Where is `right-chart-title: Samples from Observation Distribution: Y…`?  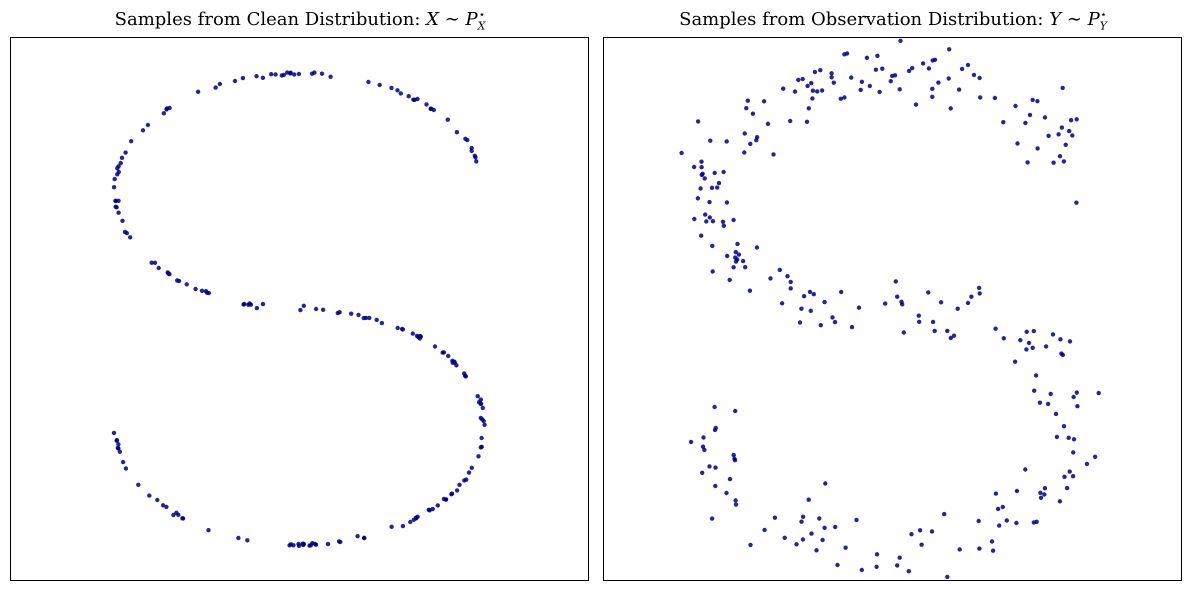
right-chart-title: Samples from Observation Distribution: Y… is located at coordinates (893, 20).